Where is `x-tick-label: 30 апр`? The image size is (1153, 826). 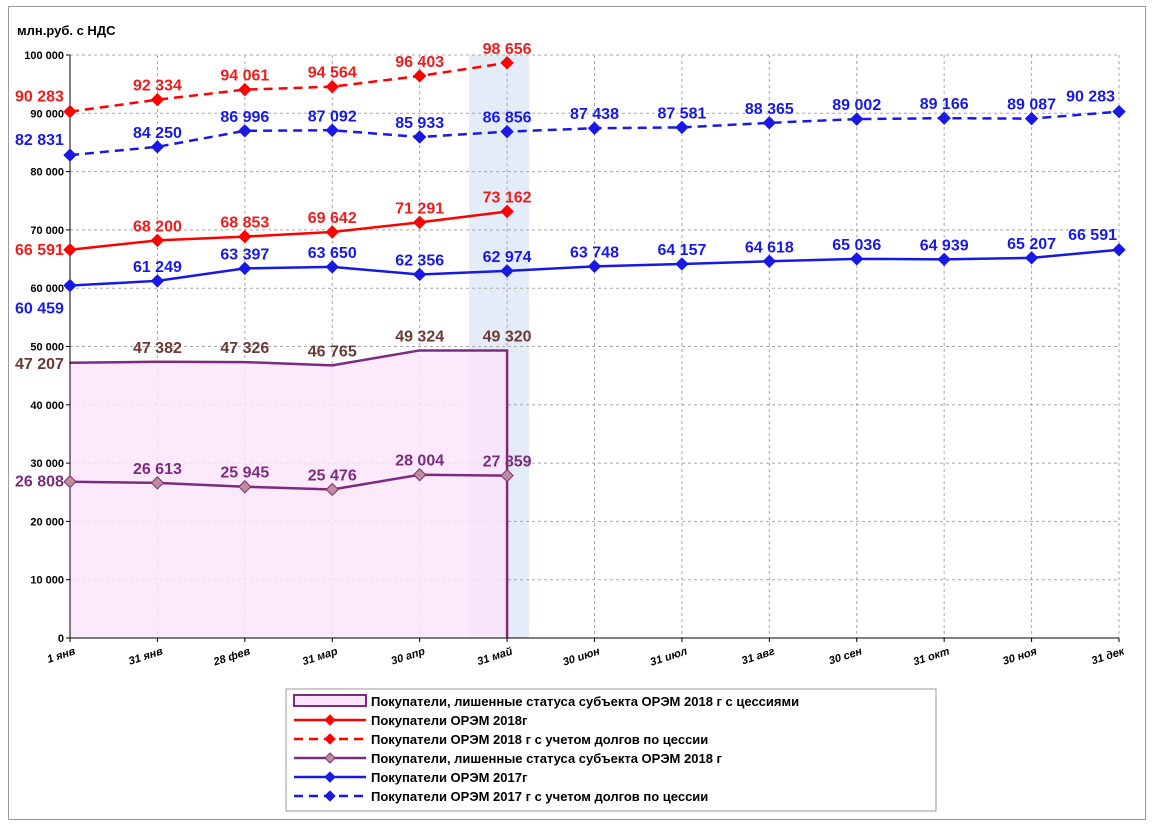
x-tick-label: 30 апр is located at coordinates (408, 656).